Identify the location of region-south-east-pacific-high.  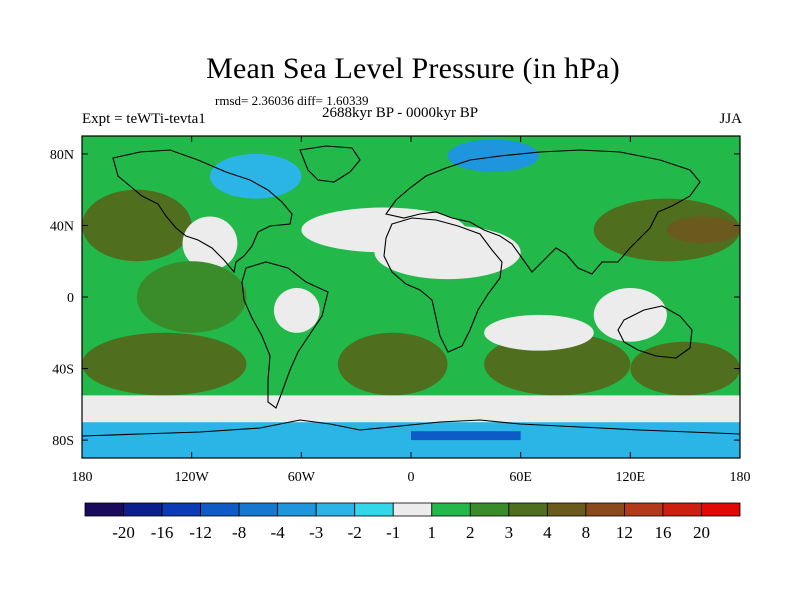
(685, 368).